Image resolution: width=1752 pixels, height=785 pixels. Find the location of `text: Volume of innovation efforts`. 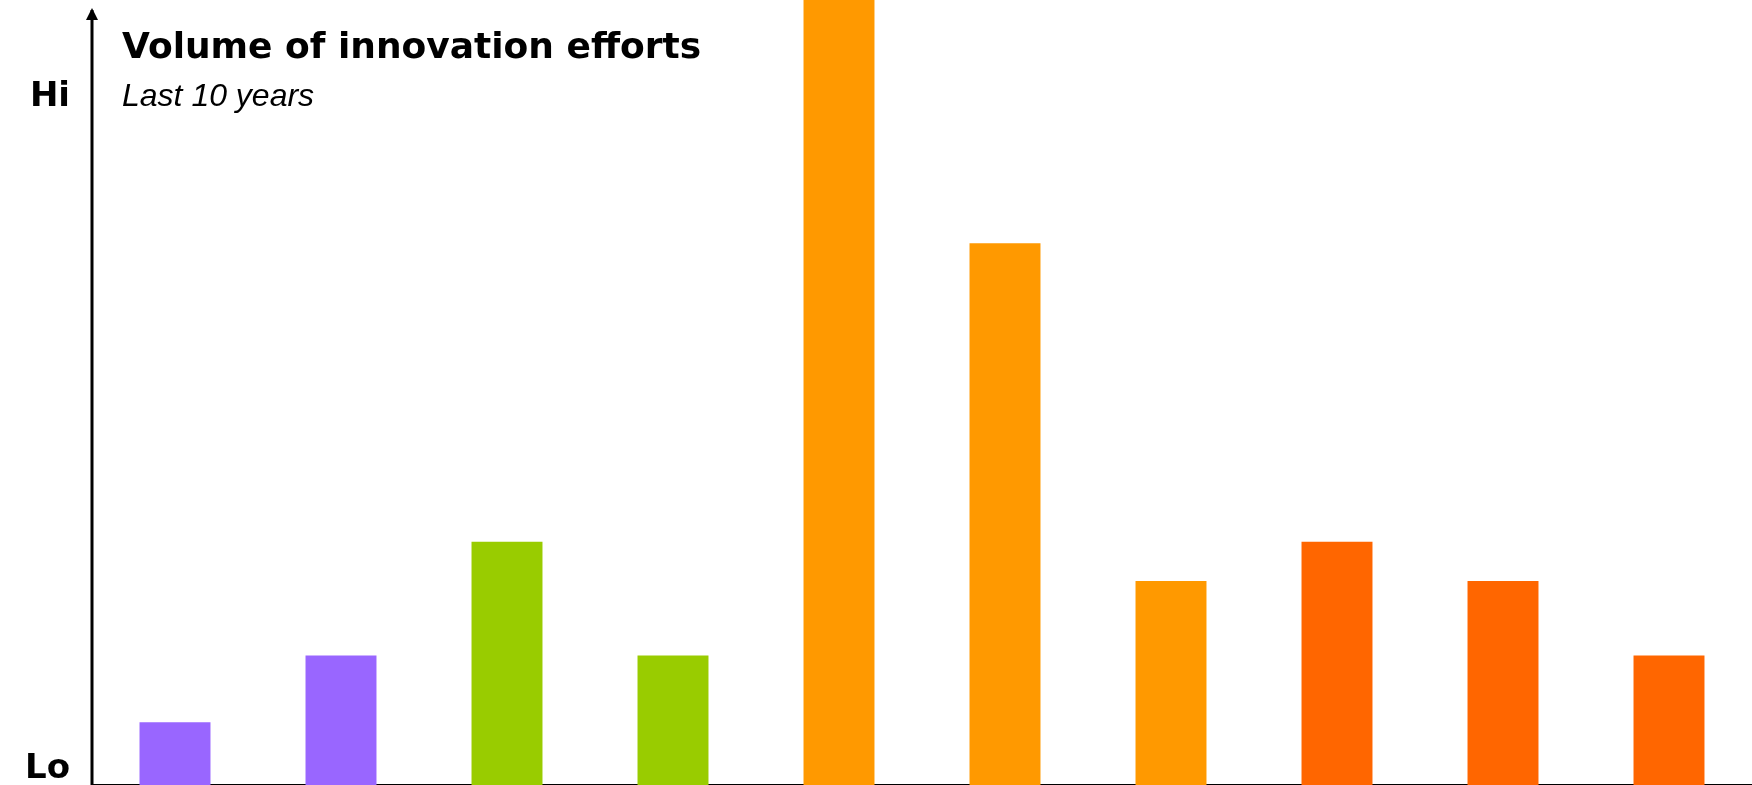

text: Volume of innovation efforts is located at coordinates (412, 45).